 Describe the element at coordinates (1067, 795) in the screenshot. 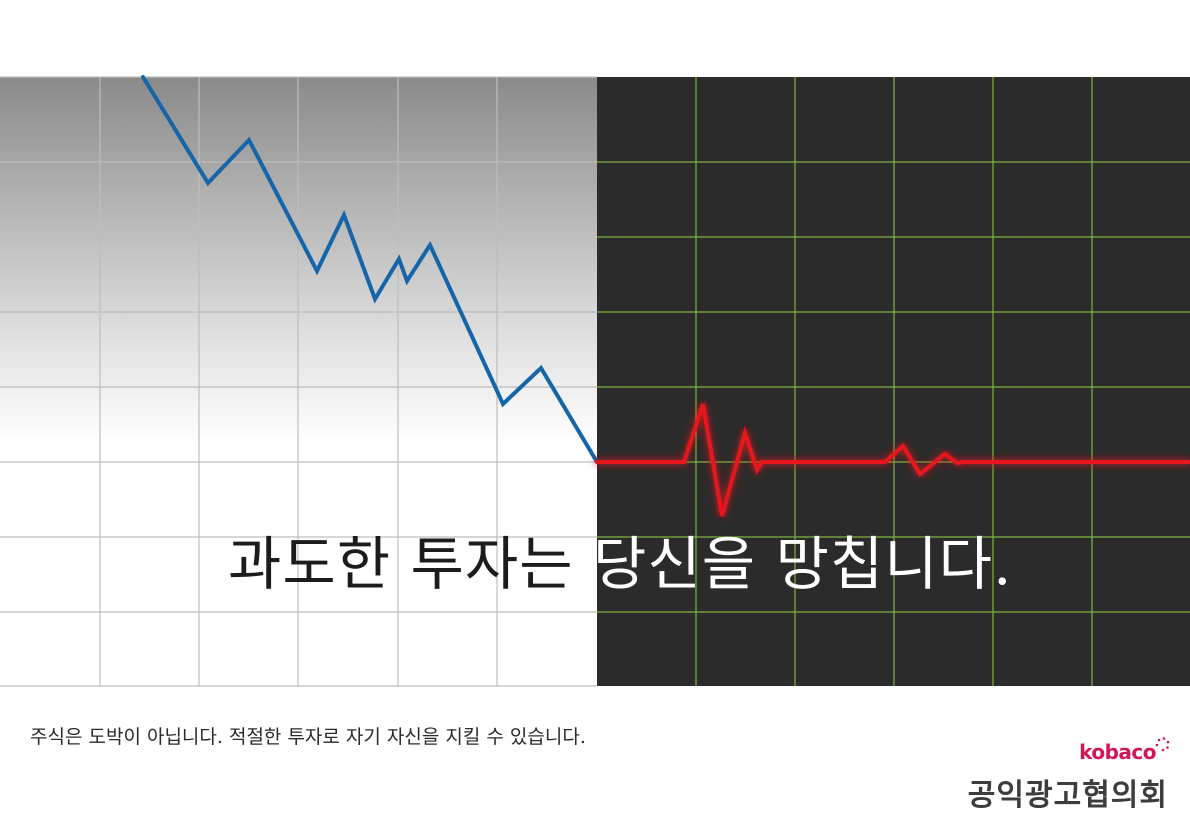

I see `logo-organization: 공익광고협의회` at that location.